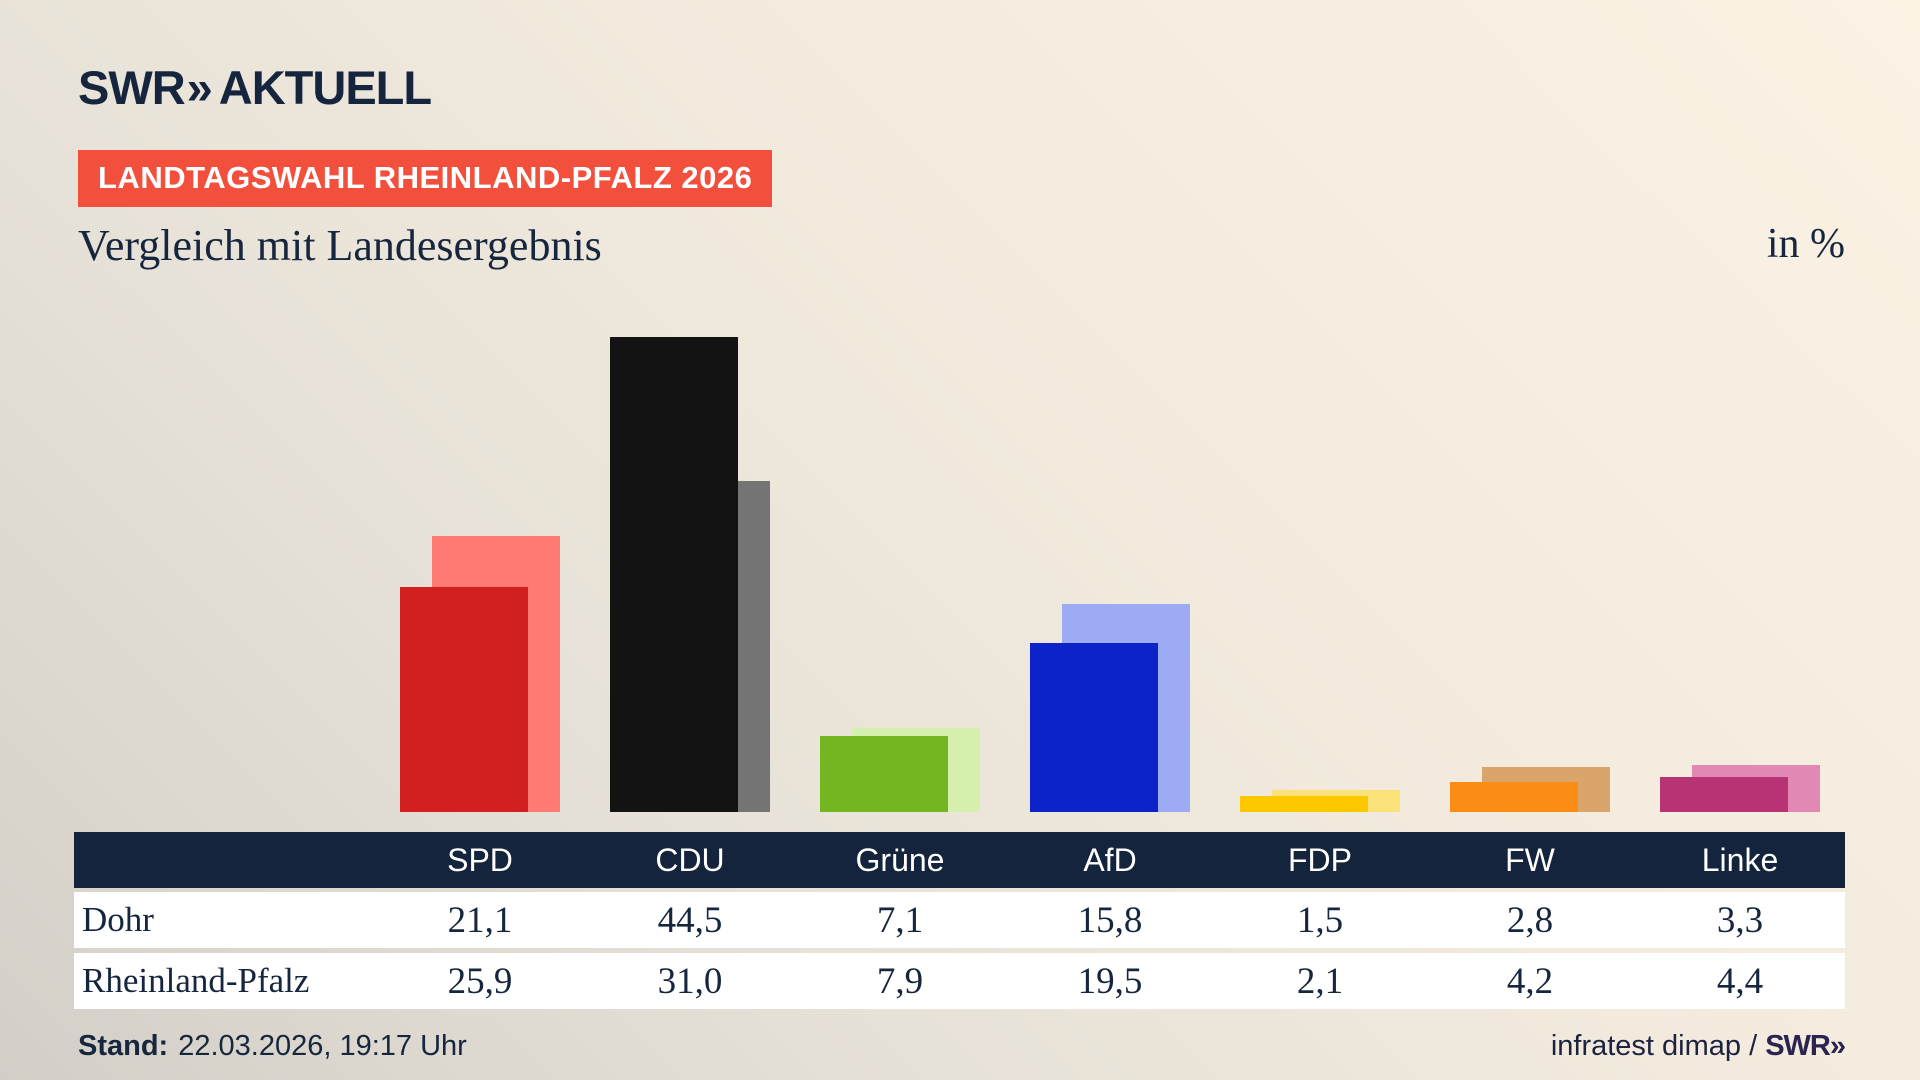 The image size is (1920, 1080). Describe the element at coordinates (1740, 859) in the screenshot. I see `column-header-linke: Linke` at that location.